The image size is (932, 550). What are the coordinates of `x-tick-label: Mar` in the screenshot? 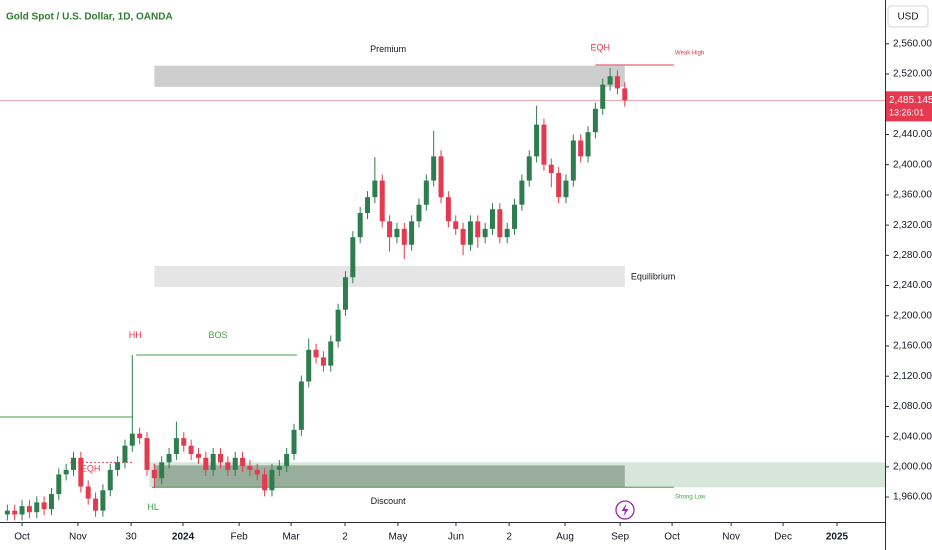 It's located at (291, 537).